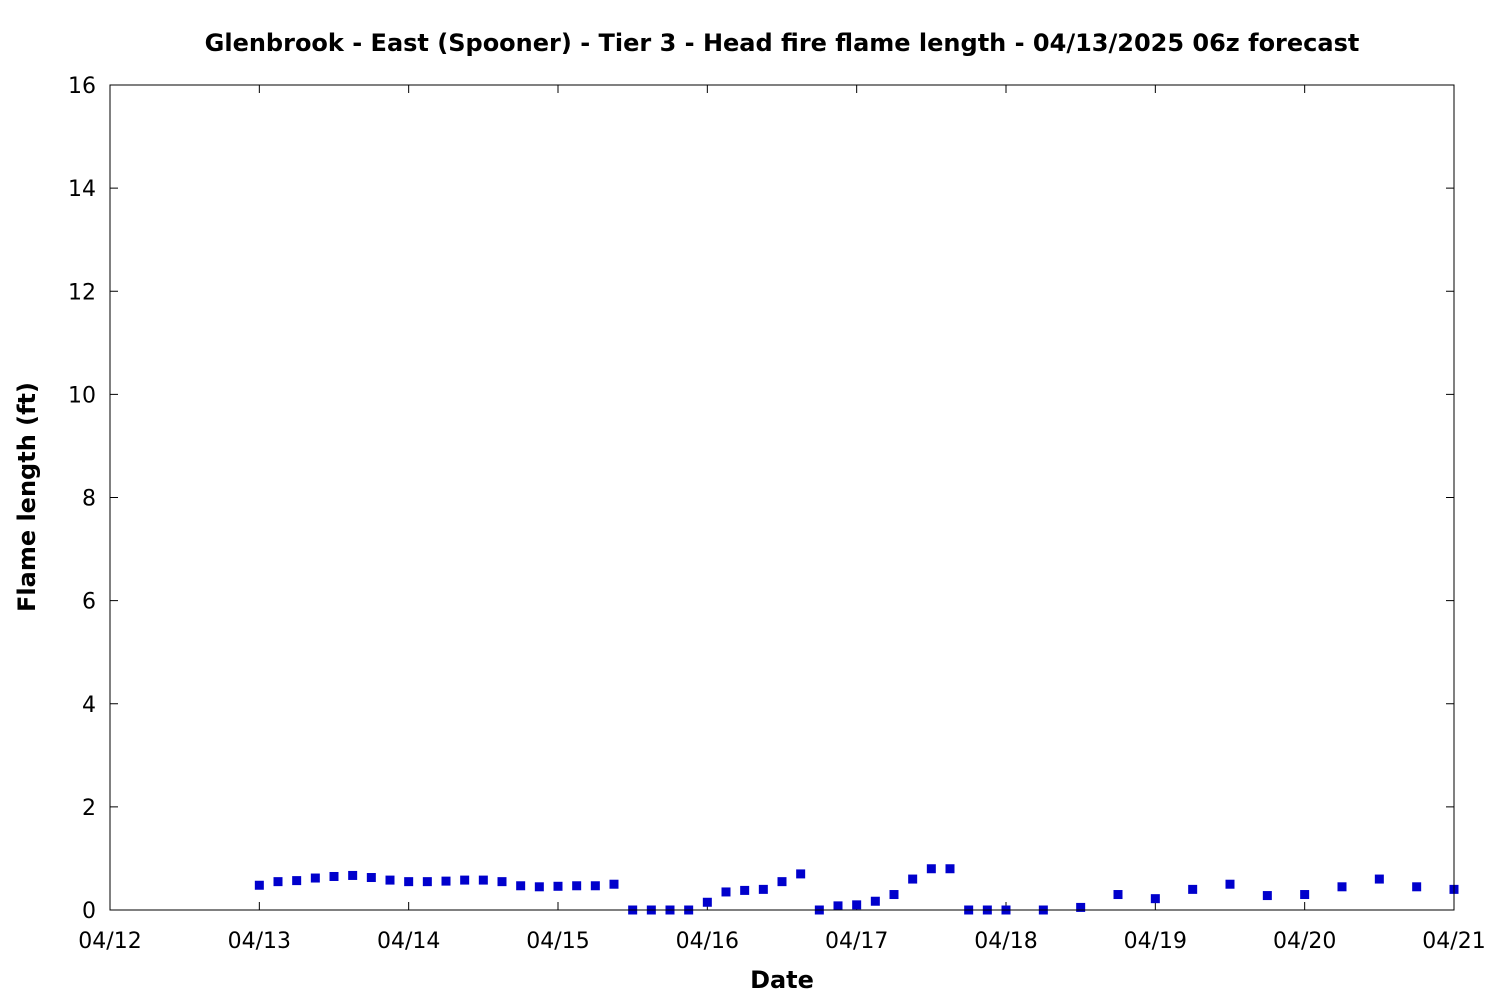 The image size is (1500, 1004). I want to click on x-tick-label: 04/13, so click(259, 941).